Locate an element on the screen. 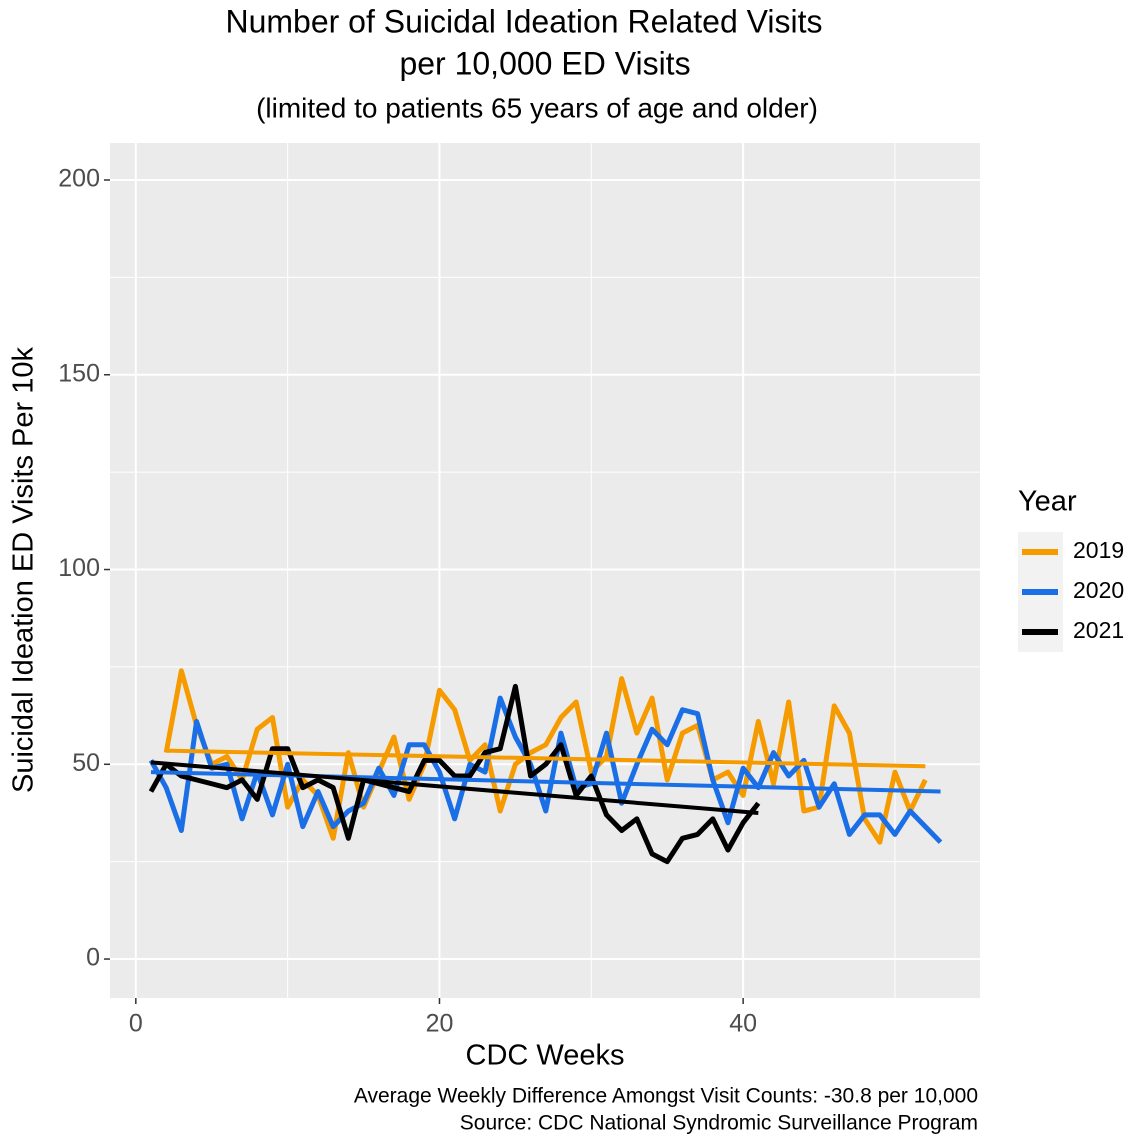  lines is located at coordinates (545, 766).